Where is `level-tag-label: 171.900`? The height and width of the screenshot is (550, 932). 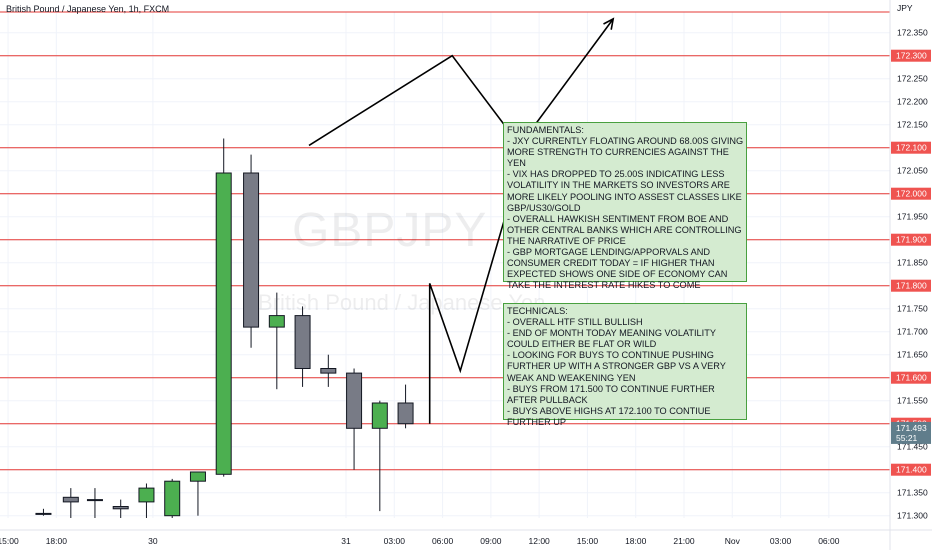
level-tag-label: 171.900 is located at coordinates (911, 240).